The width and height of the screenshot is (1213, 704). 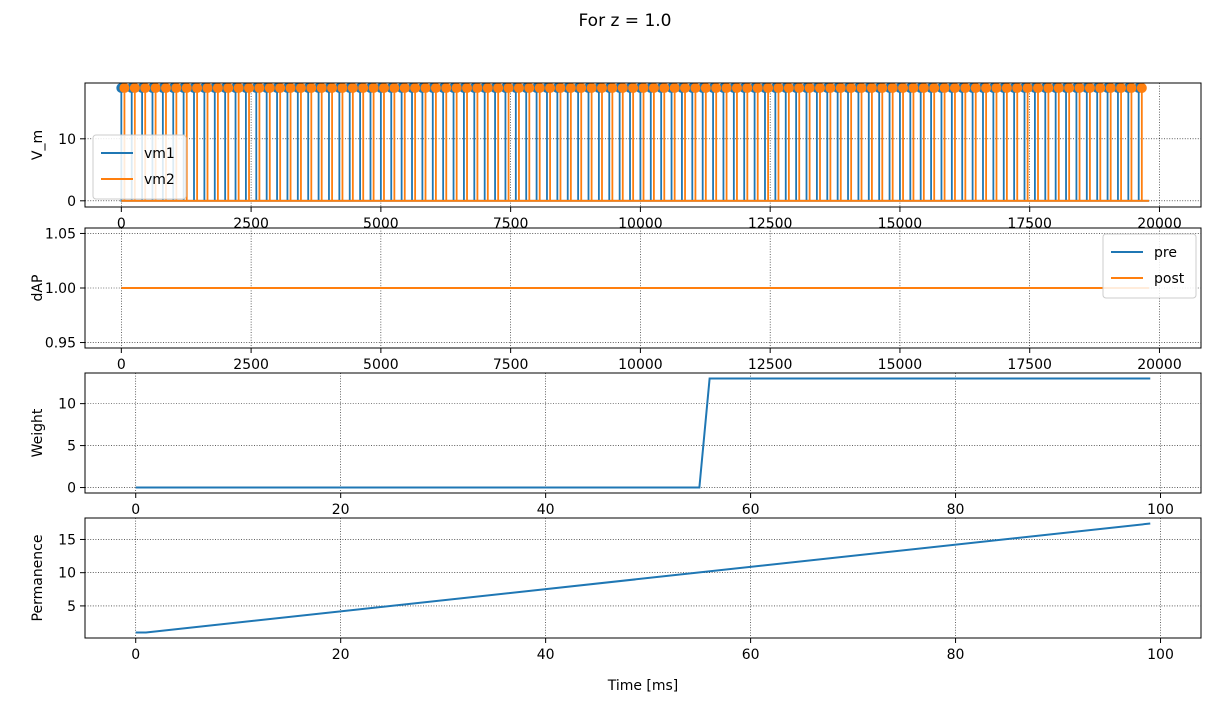 What do you see at coordinates (625, 21) in the screenshot?
I see `figure-suptitle: For z = 1.0` at bounding box center [625, 21].